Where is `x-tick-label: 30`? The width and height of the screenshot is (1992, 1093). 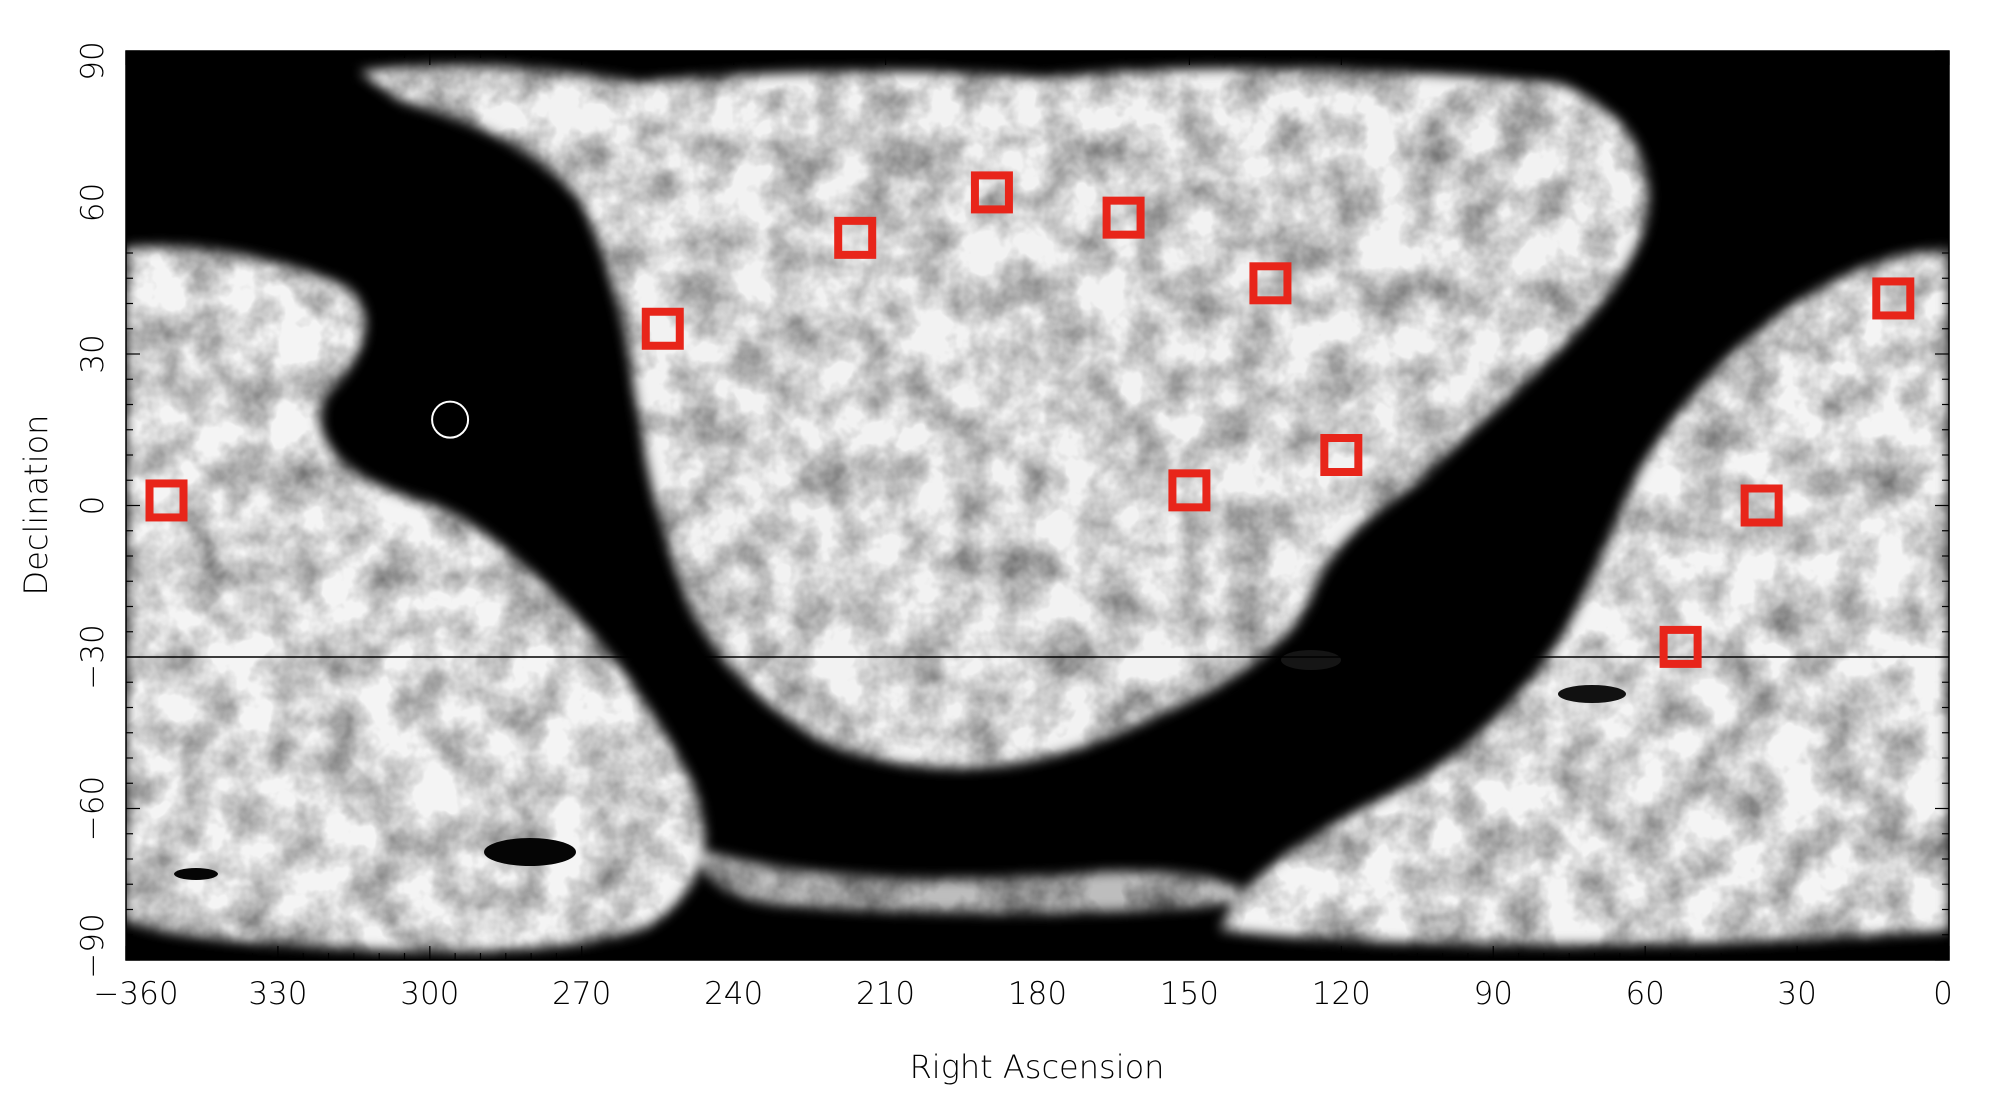 x-tick-label: 30 is located at coordinates (1796, 994).